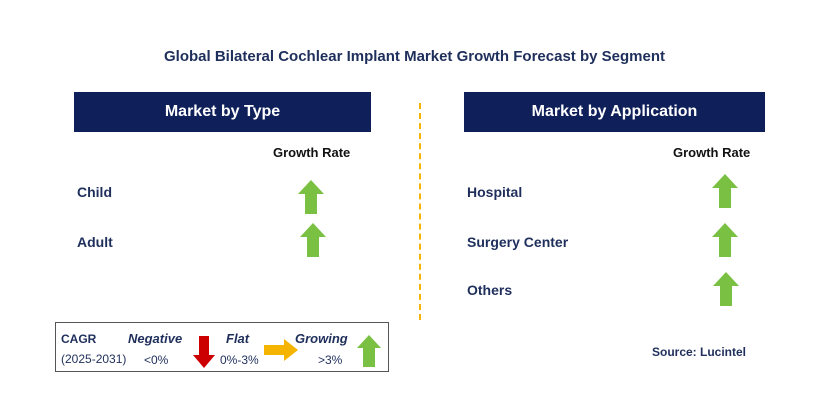 Image resolution: width=829 pixels, height=400 pixels. Describe the element at coordinates (79, 339) in the screenshot. I see `legend-cagr-label: CAGR` at that location.